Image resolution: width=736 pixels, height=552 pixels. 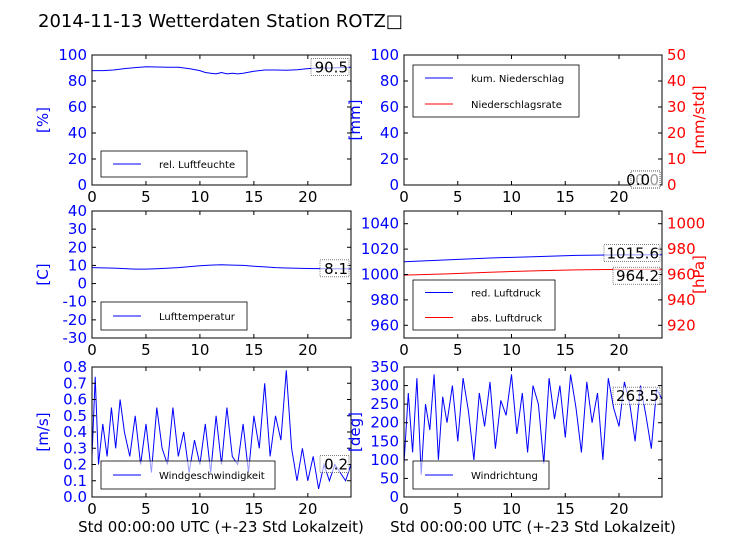 What do you see at coordinates (355, 120) in the screenshot?
I see `precip-y-axis-label: [mm]` at bounding box center [355, 120].